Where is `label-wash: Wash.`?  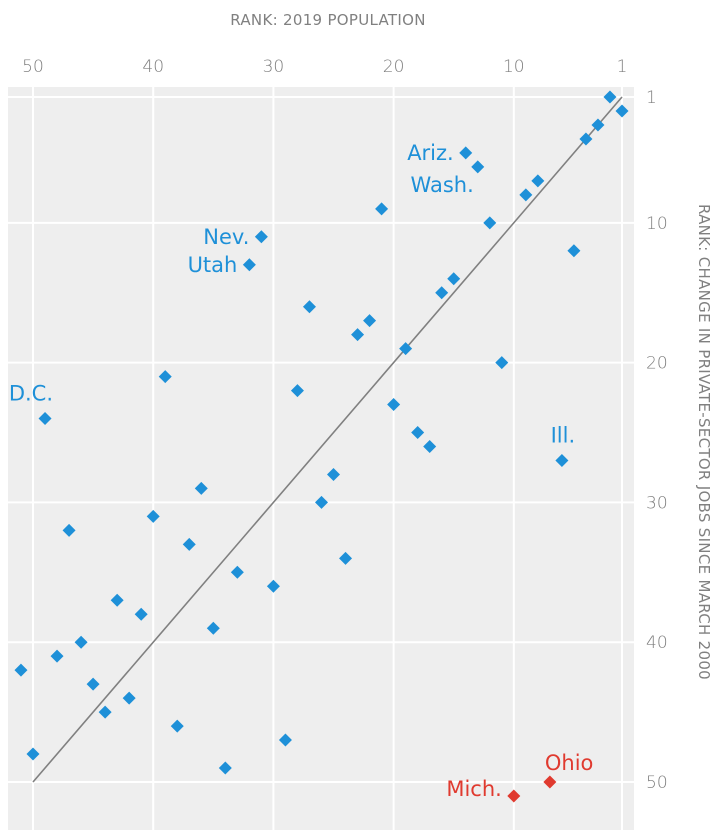 label-wash: Wash. is located at coordinates (442, 185).